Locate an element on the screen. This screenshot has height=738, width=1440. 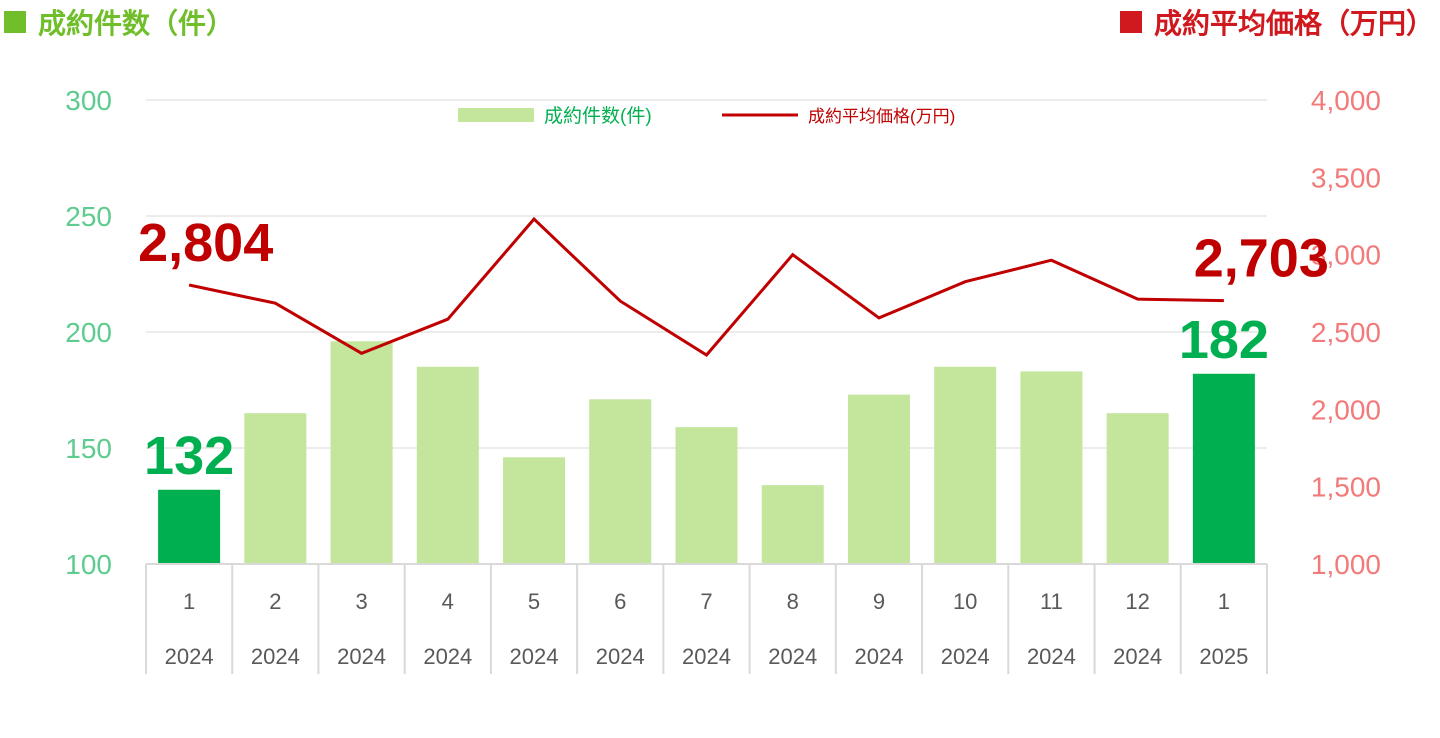
y-tick-left: 100 is located at coordinates (88, 564).